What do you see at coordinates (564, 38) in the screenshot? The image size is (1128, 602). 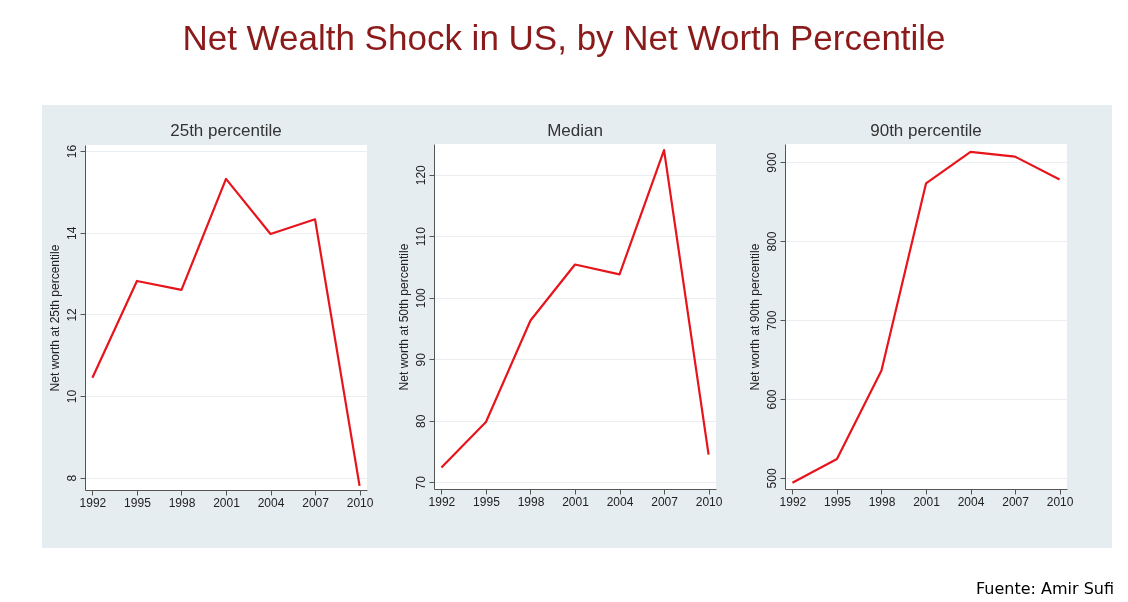 I see `text: Net Wealth Shock in US, by Net Worth Percentile` at bounding box center [564, 38].